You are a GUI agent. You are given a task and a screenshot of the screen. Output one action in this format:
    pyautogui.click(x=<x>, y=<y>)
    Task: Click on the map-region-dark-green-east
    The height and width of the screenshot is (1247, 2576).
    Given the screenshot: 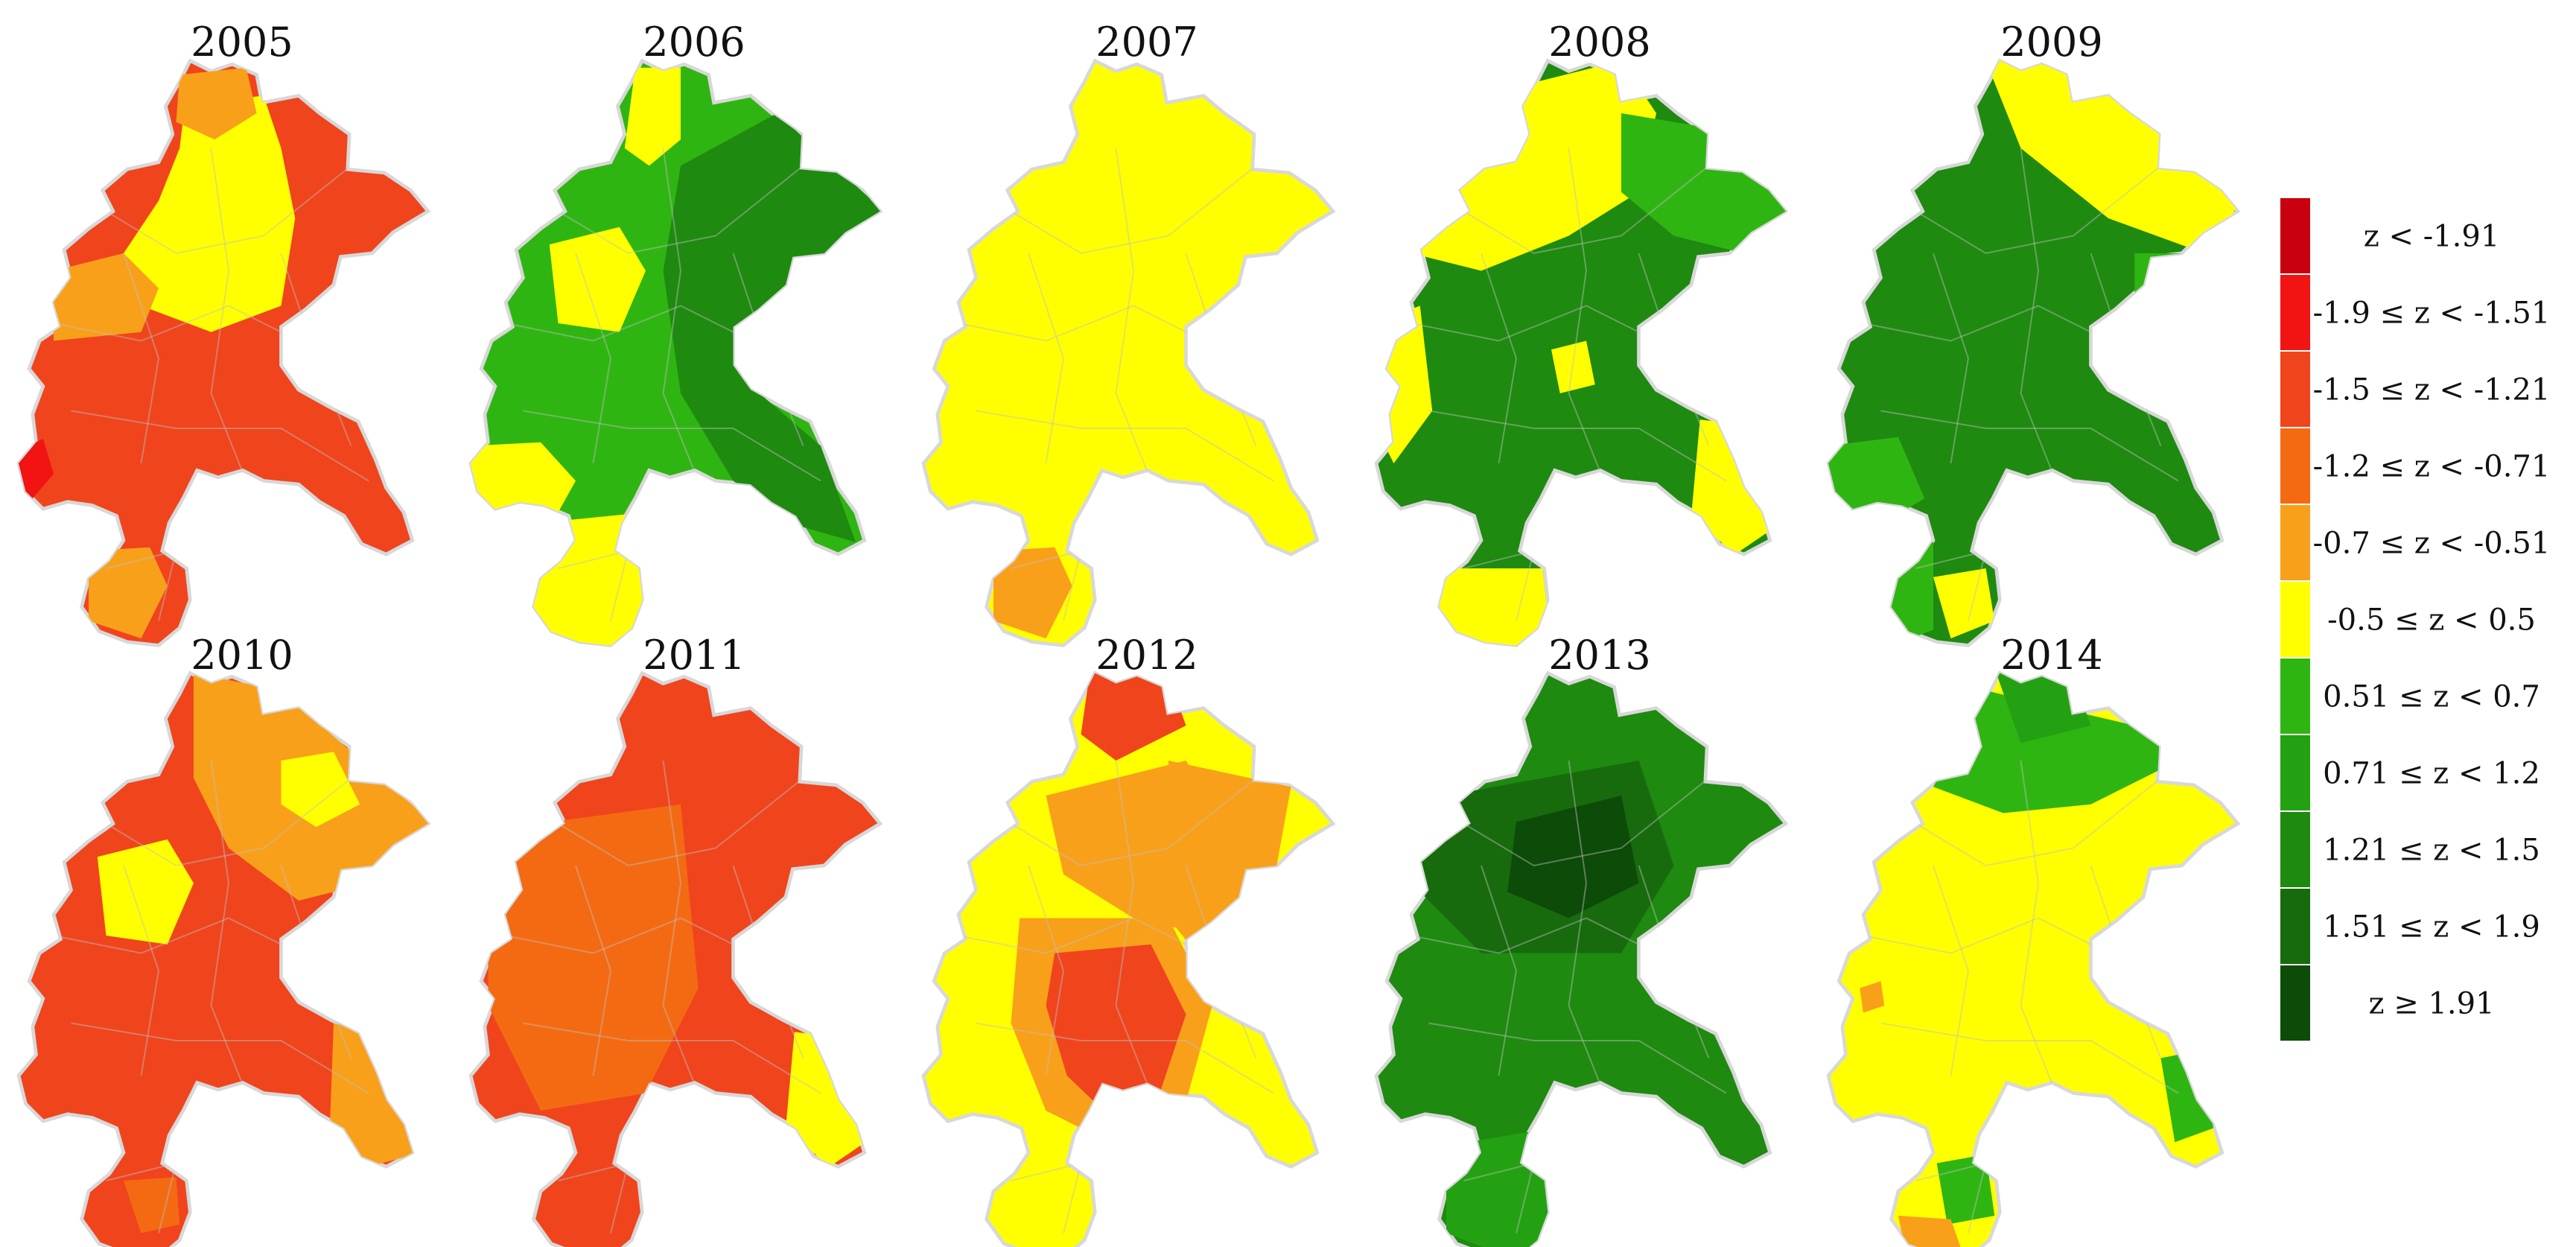 What is the action you would take?
    pyautogui.click(x=771, y=327)
    